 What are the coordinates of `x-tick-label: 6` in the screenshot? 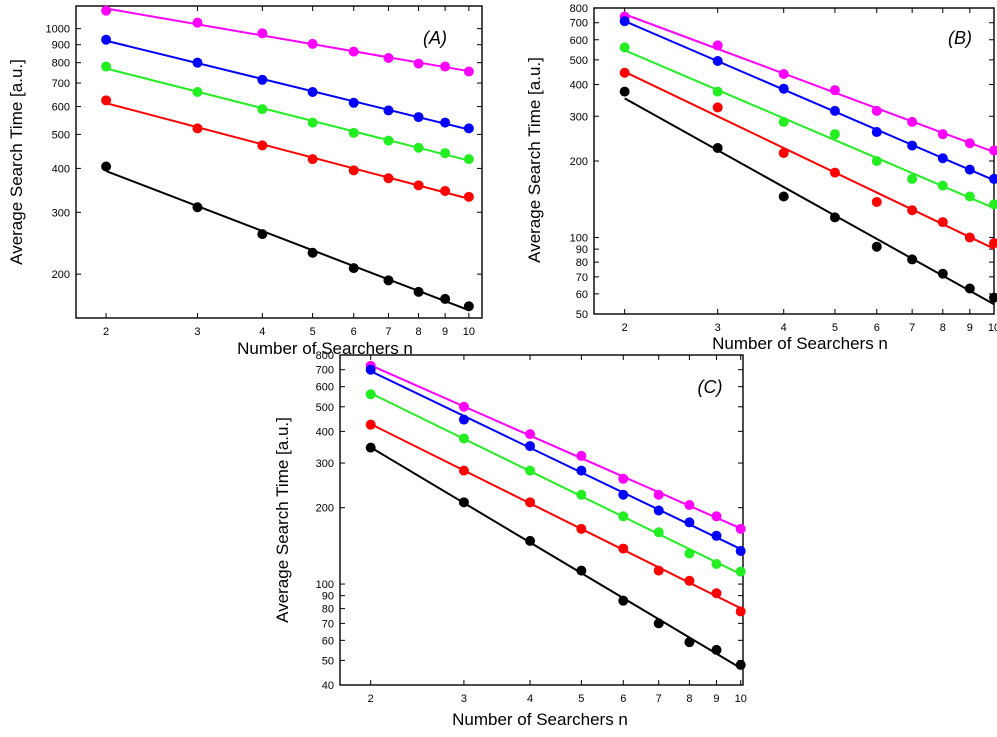 It's located at (877, 328).